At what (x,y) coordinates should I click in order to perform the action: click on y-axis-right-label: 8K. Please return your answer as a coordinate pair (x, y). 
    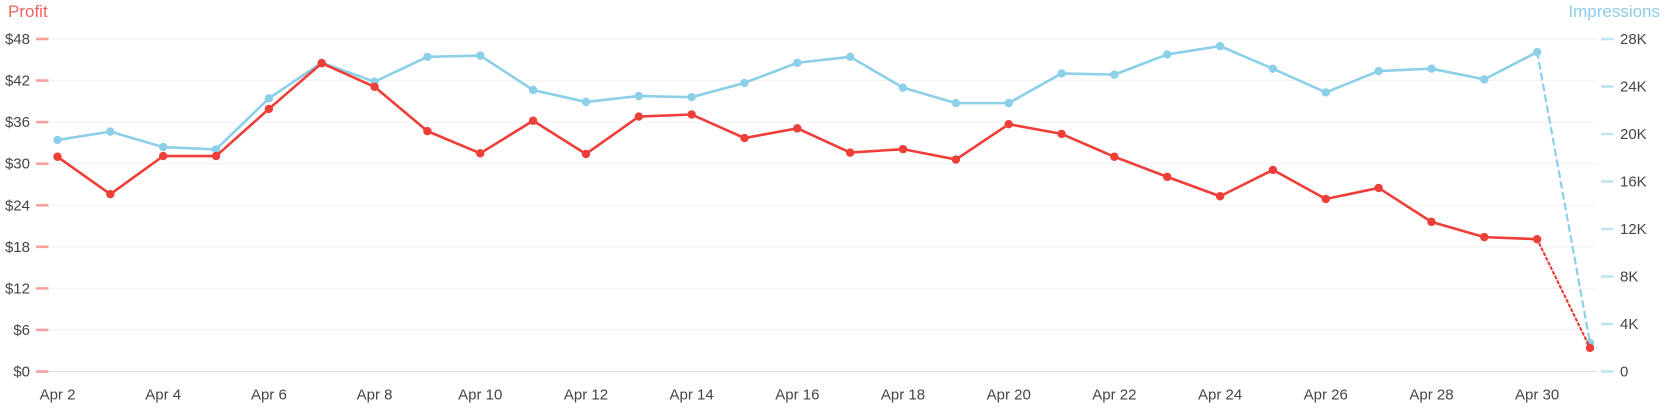
    Looking at the image, I should click on (1629, 277).